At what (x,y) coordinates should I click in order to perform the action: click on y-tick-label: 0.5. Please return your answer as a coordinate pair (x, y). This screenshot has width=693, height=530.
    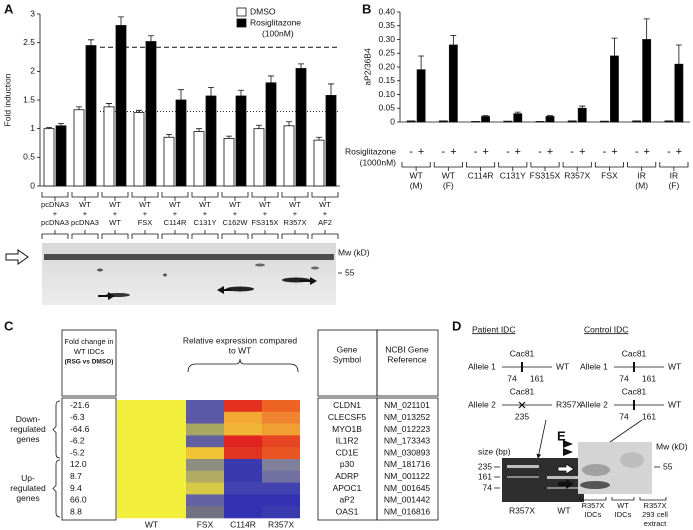
    Looking at the image, I should click on (29, 157).